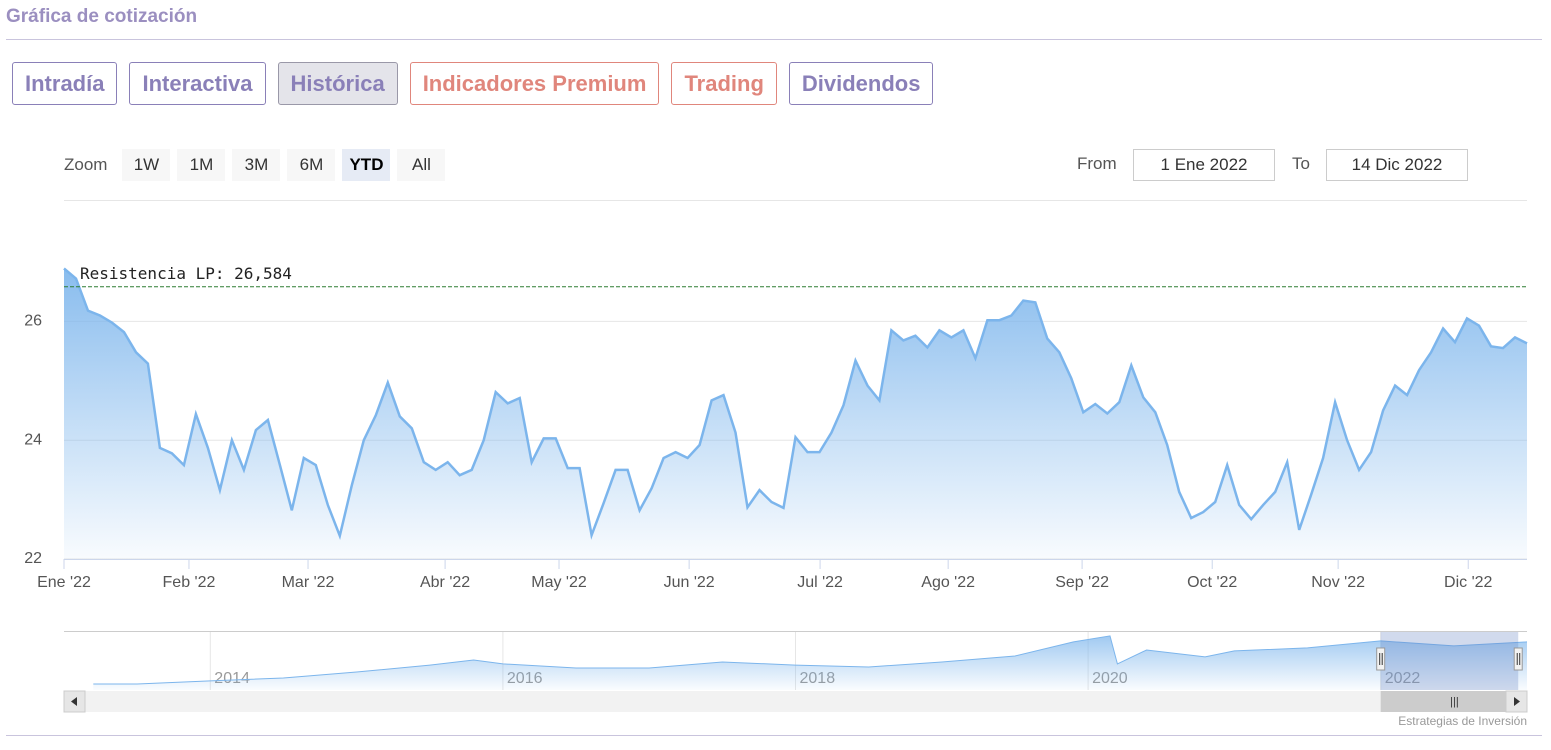 The image size is (1551, 750). I want to click on title: Gráfica de cotización, so click(102, 16).